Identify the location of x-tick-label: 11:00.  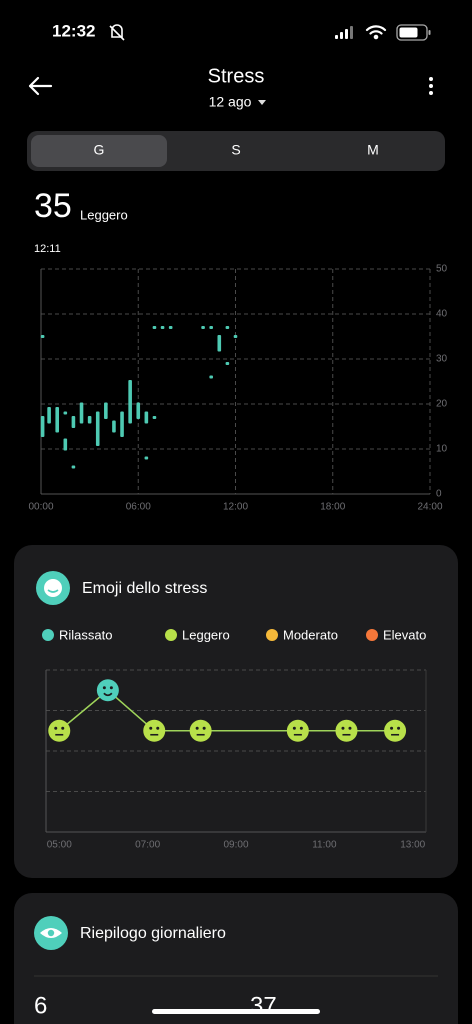
(324, 845).